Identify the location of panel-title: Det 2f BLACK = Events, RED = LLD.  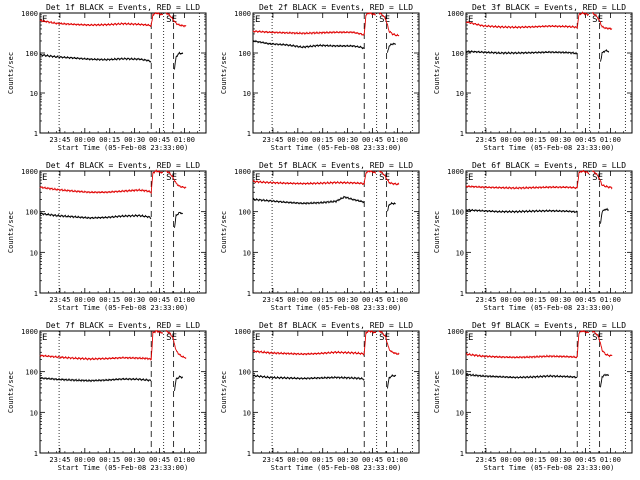
(336, 7).